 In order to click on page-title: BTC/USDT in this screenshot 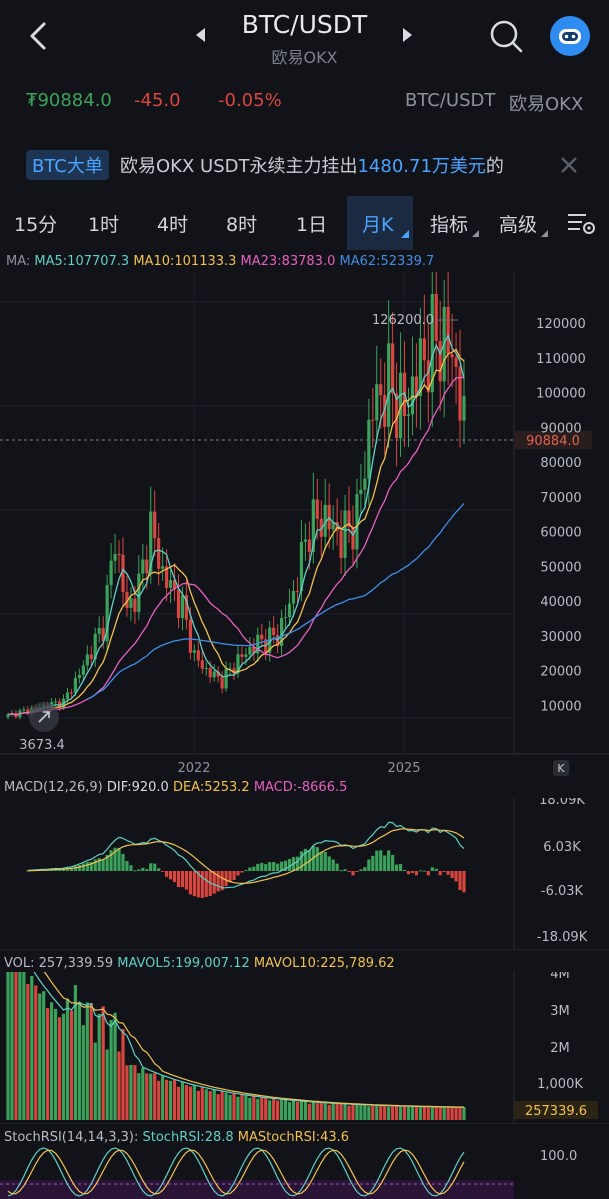, I will do `click(304, 24)`.